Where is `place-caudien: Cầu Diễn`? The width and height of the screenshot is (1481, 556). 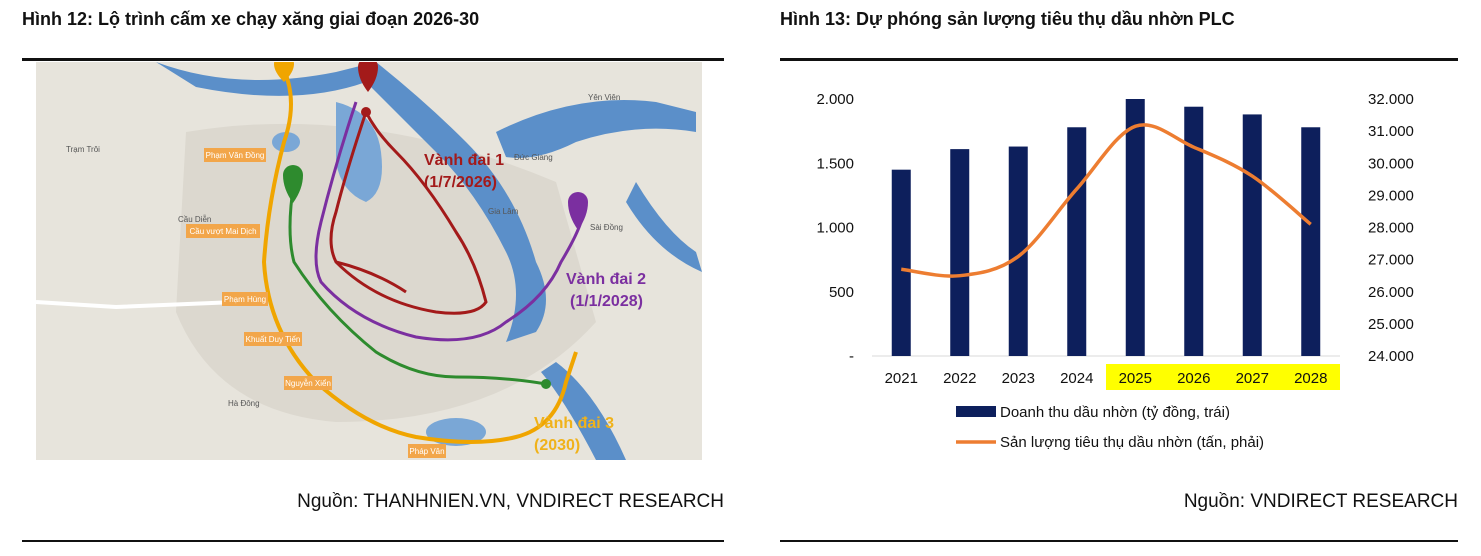 place-caudien: Cầu Diễn is located at coordinates (194, 219).